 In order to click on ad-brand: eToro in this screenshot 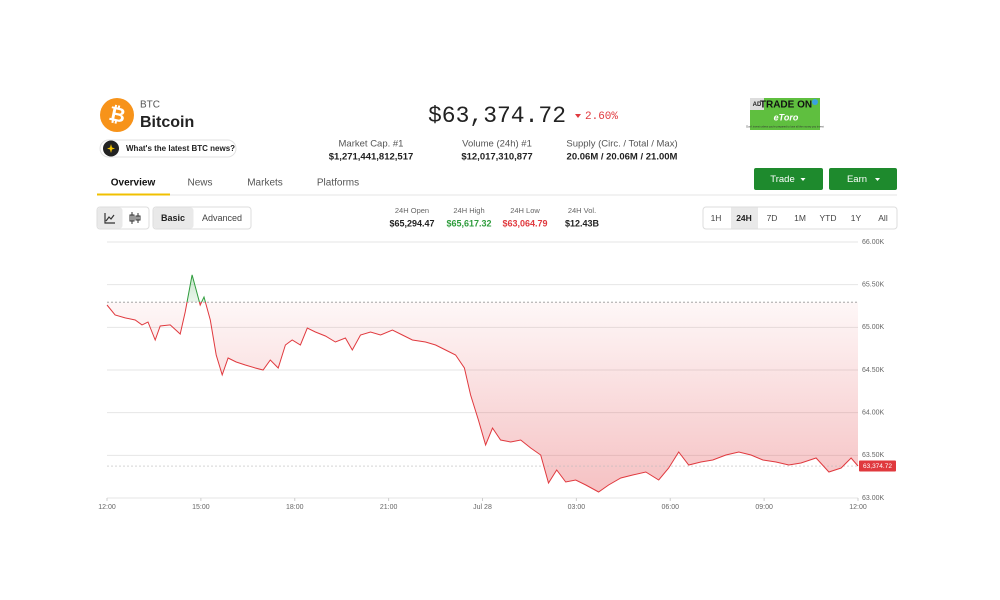, I will do `click(786, 117)`.